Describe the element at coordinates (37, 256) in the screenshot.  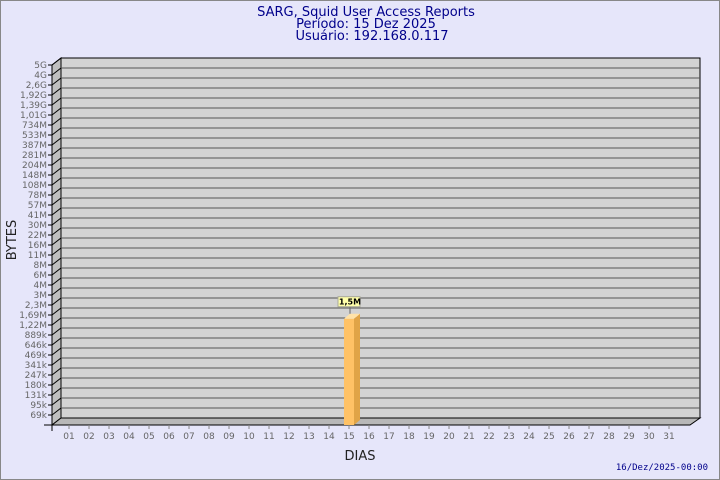
I see `y-tick-label: 11M` at that location.